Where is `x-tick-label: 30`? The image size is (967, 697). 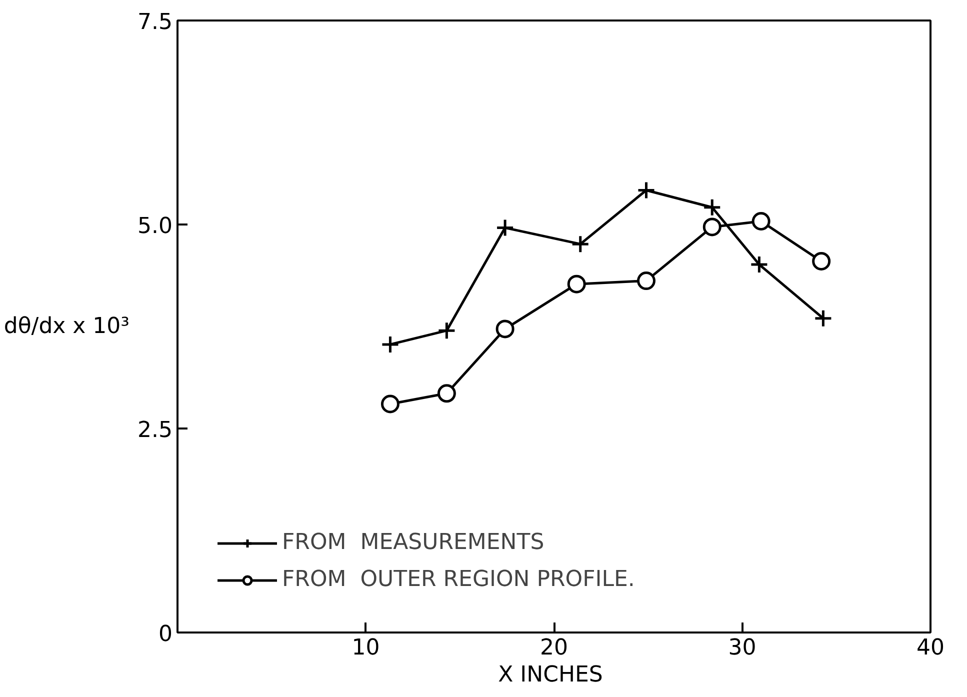
x-tick-label: 30 is located at coordinates (742, 648).